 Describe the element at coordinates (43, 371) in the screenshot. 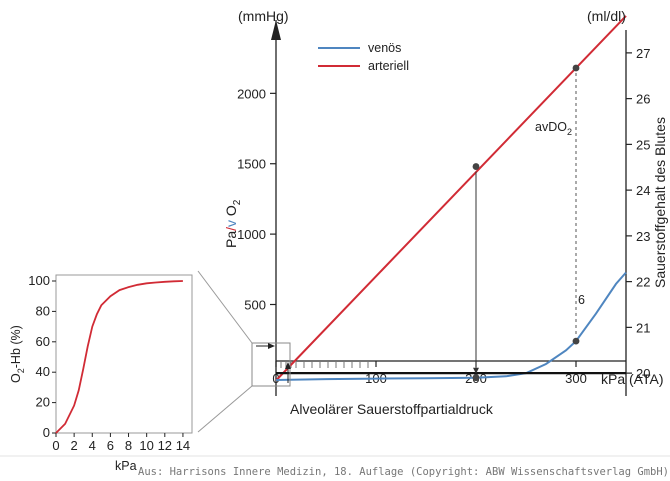

I see `inset-y-tick-label-2: 40` at that location.